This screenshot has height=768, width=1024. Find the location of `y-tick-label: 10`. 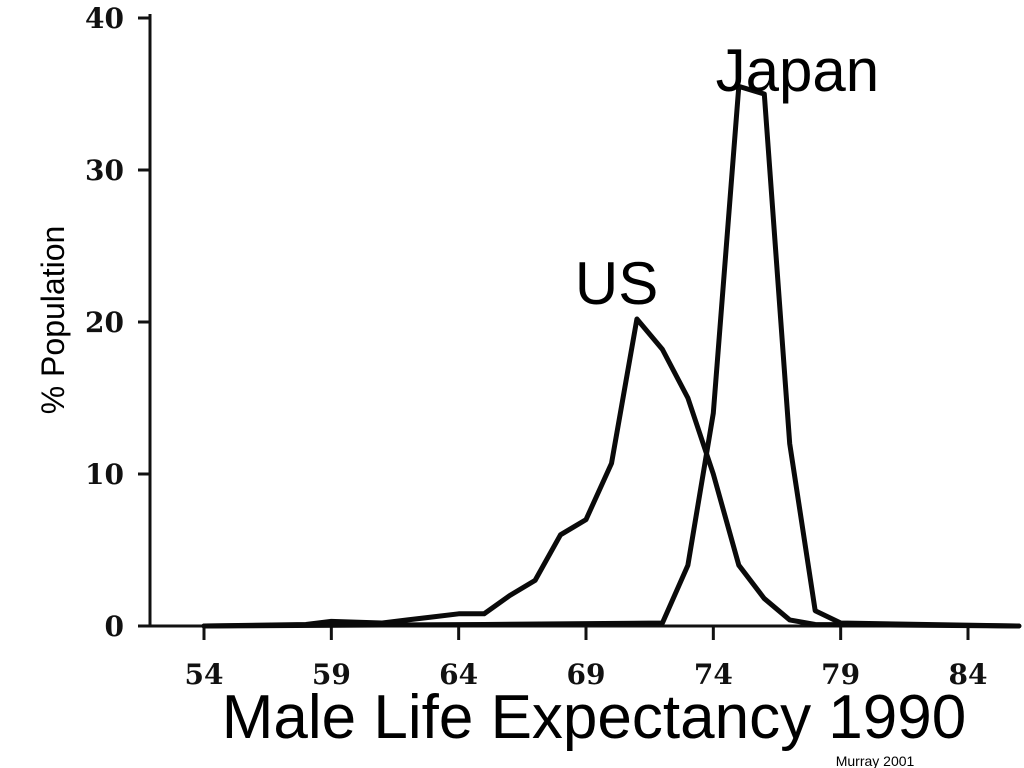

y-tick-label: 10 is located at coordinates (104, 474).